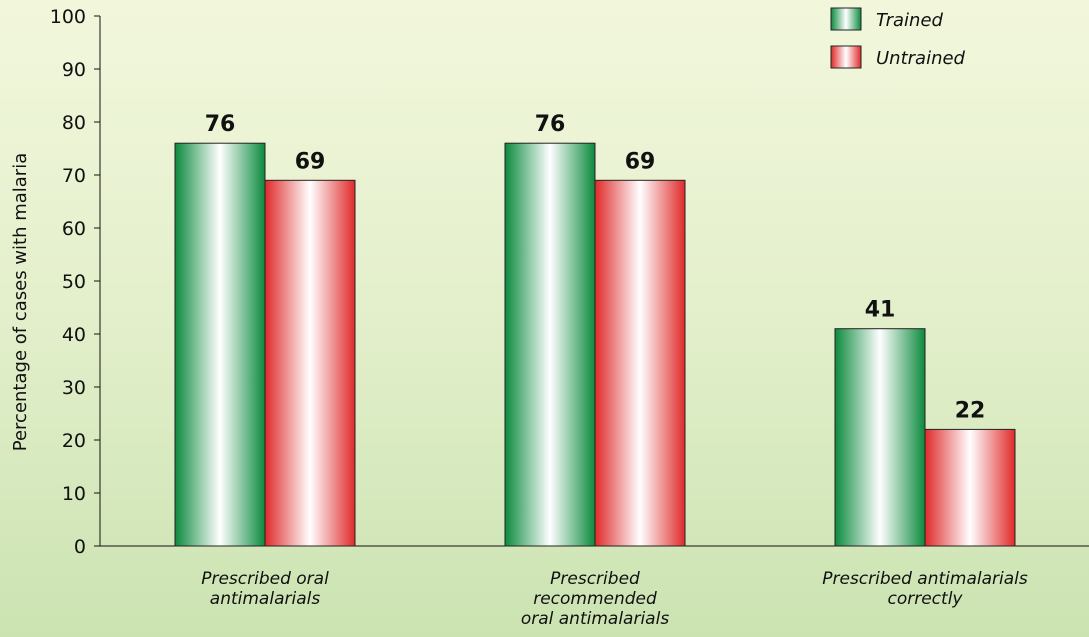  I want to click on y-tick-label: 30, so click(74, 388).